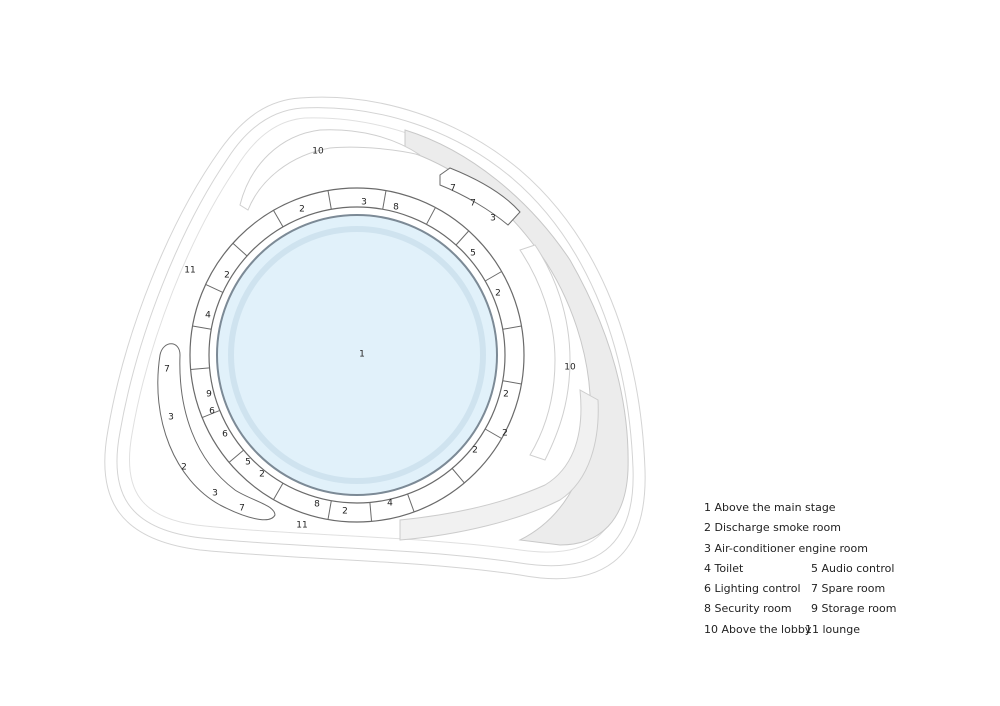  What do you see at coordinates (545, 352) in the screenshot?
I see `lobby-right` at bounding box center [545, 352].